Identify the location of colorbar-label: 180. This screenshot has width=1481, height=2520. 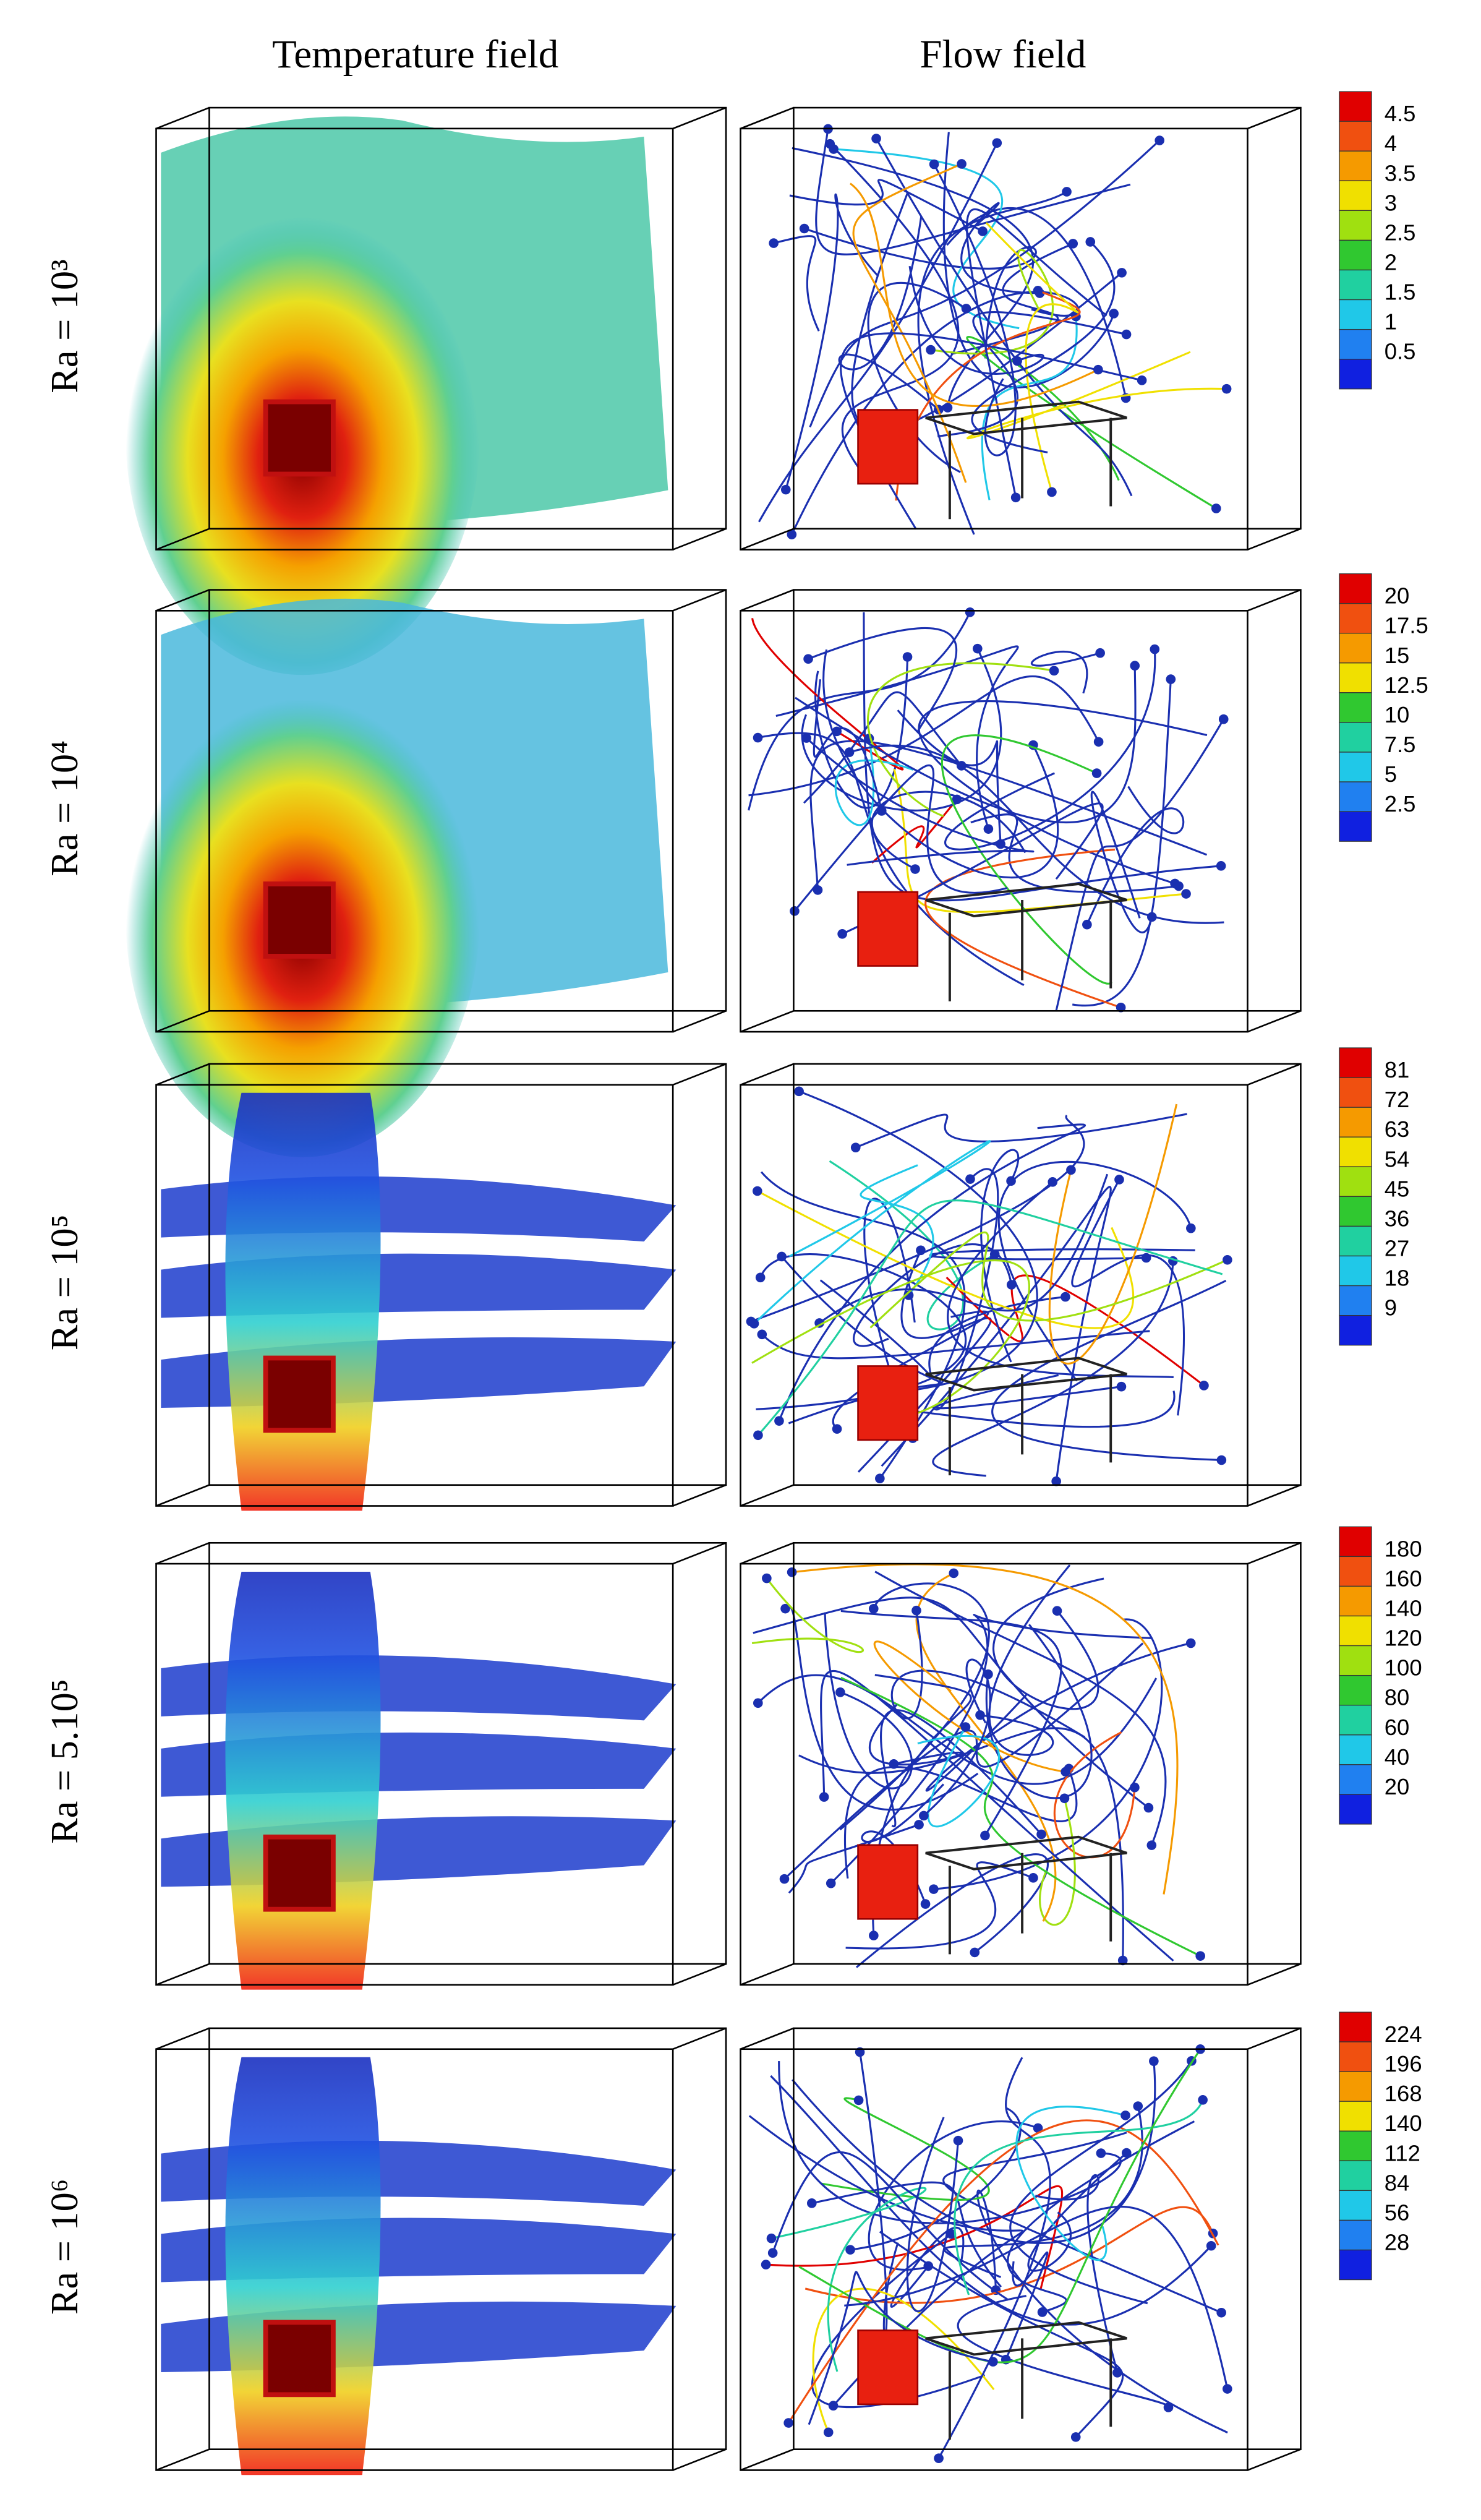
(1404, 1548).